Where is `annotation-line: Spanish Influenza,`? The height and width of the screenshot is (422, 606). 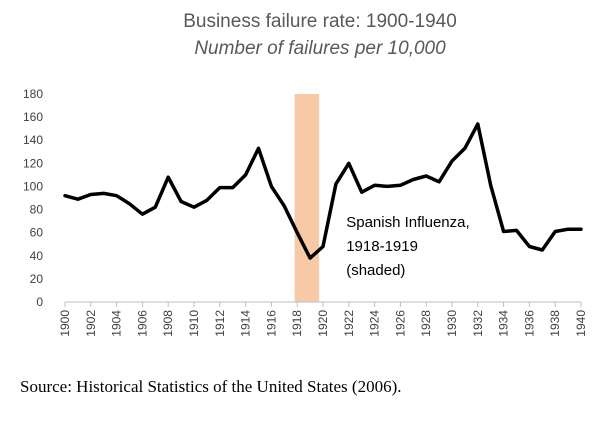 annotation-line: Spanish Influenza, is located at coordinates (407, 222).